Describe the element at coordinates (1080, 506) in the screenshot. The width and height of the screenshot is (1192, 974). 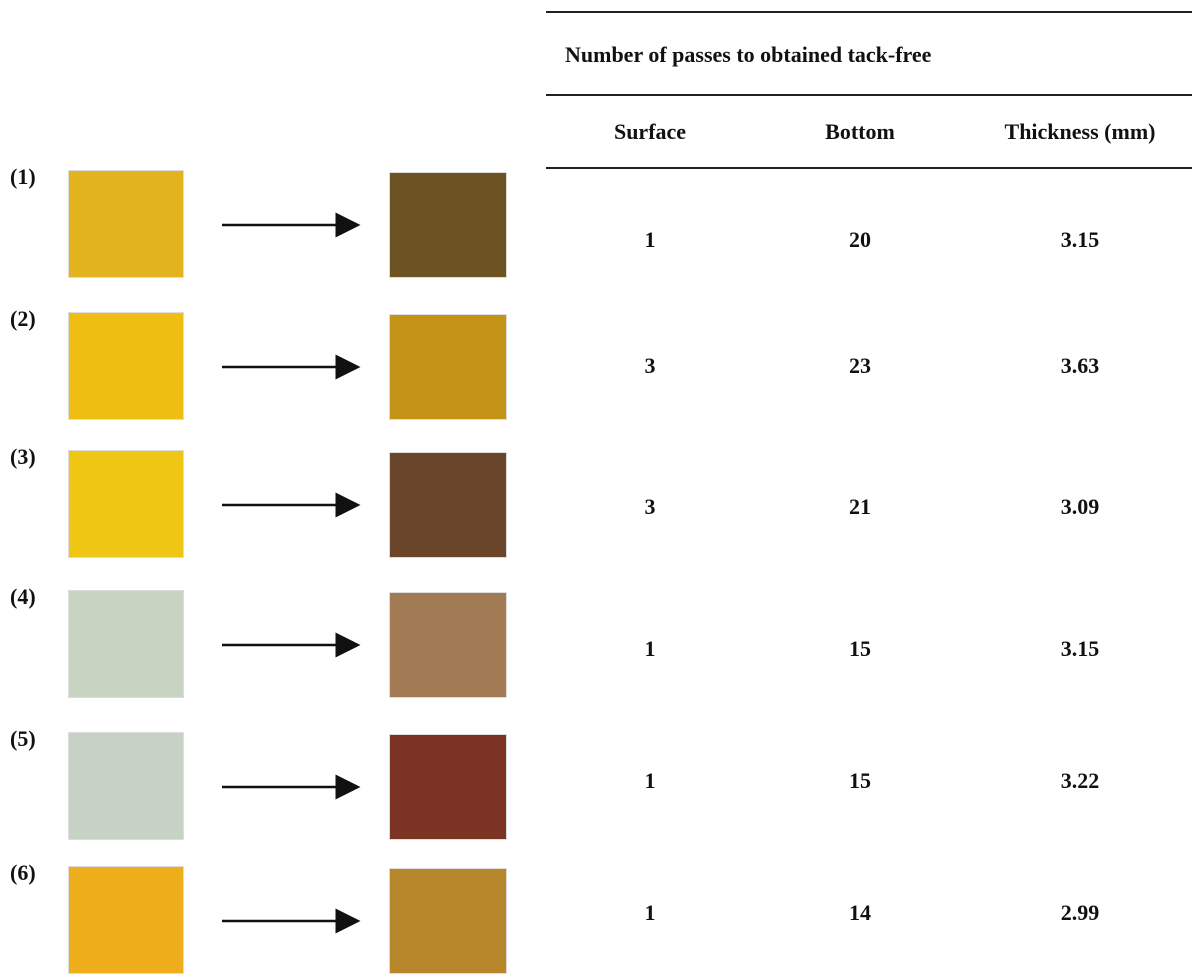
I see `table-cell: 3.09` at that location.